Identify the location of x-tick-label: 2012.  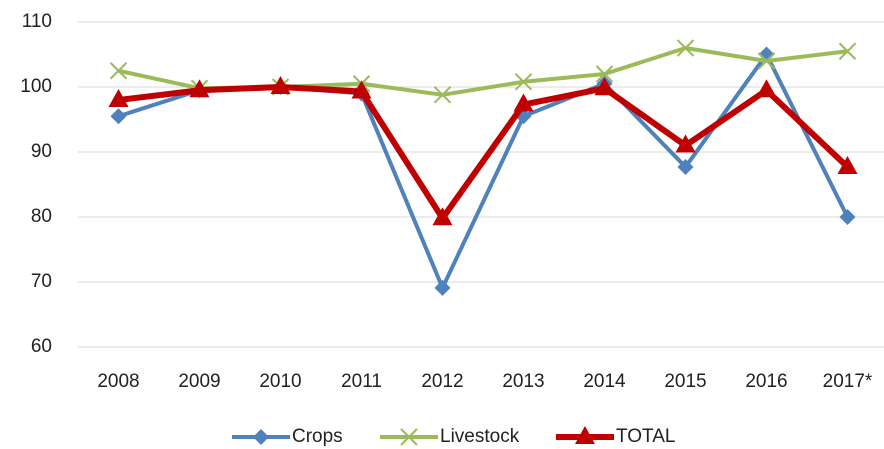
(442, 381).